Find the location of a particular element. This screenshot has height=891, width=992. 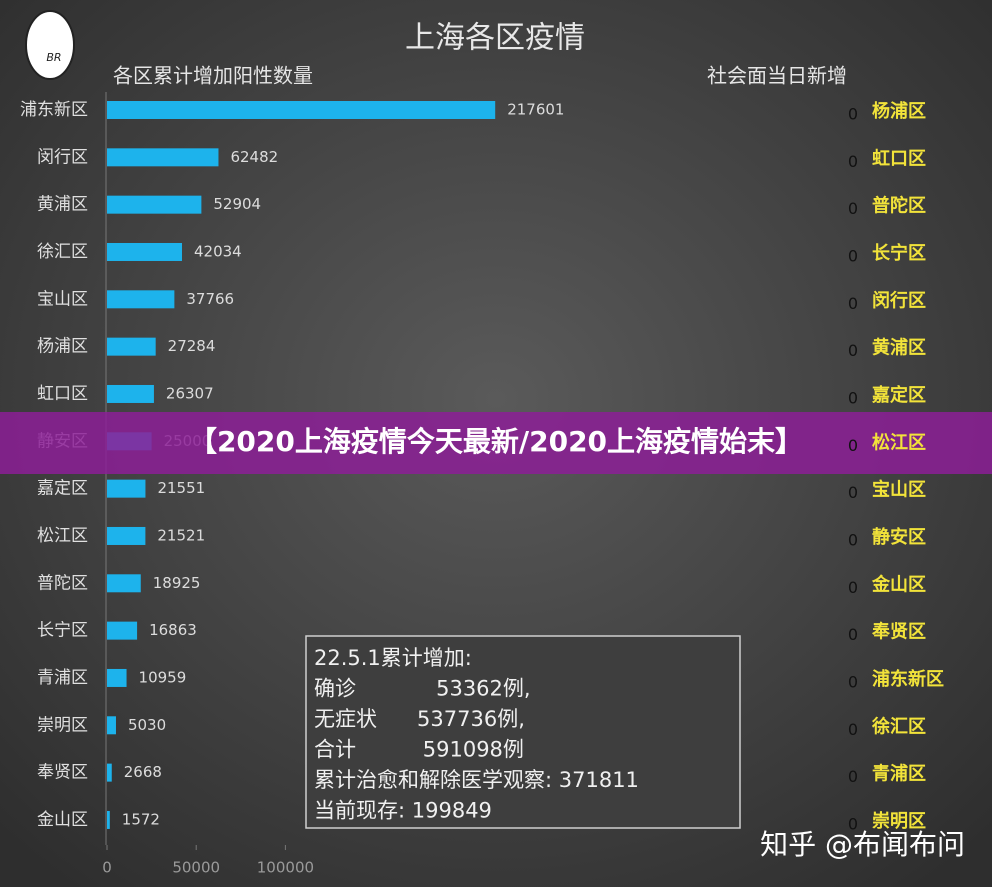

side-label: 徐汇区 is located at coordinates (898, 726).